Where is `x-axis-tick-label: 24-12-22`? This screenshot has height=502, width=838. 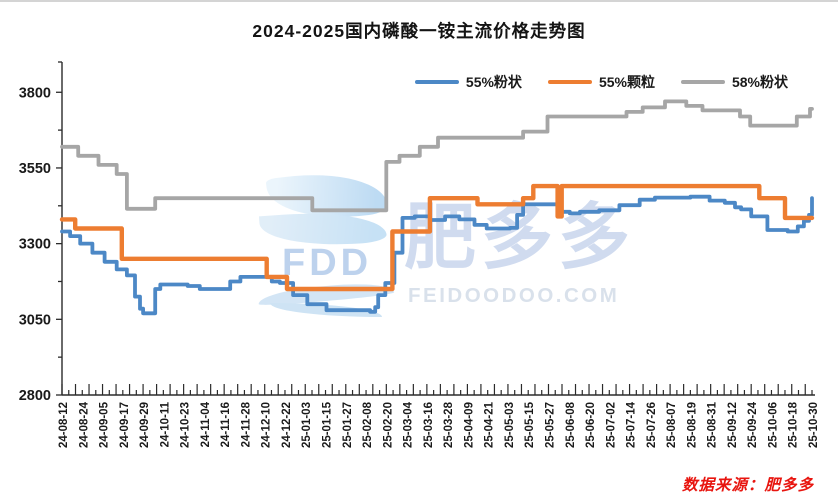
x-axis-tick-label: 24-12-22 is located at coordinates (287, 425).